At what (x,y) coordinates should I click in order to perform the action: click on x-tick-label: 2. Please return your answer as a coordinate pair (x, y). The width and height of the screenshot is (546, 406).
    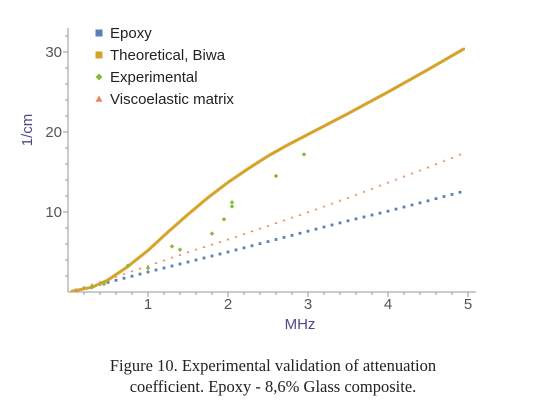
    Looking at the image, I should click on (228, 304).